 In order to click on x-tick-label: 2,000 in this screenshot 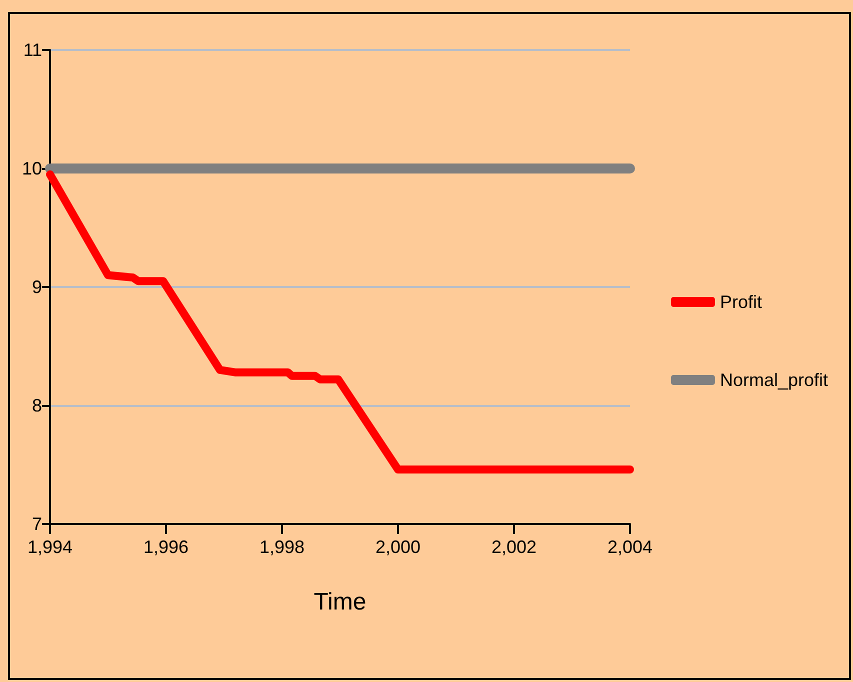, I will do `click(398, 547)`.